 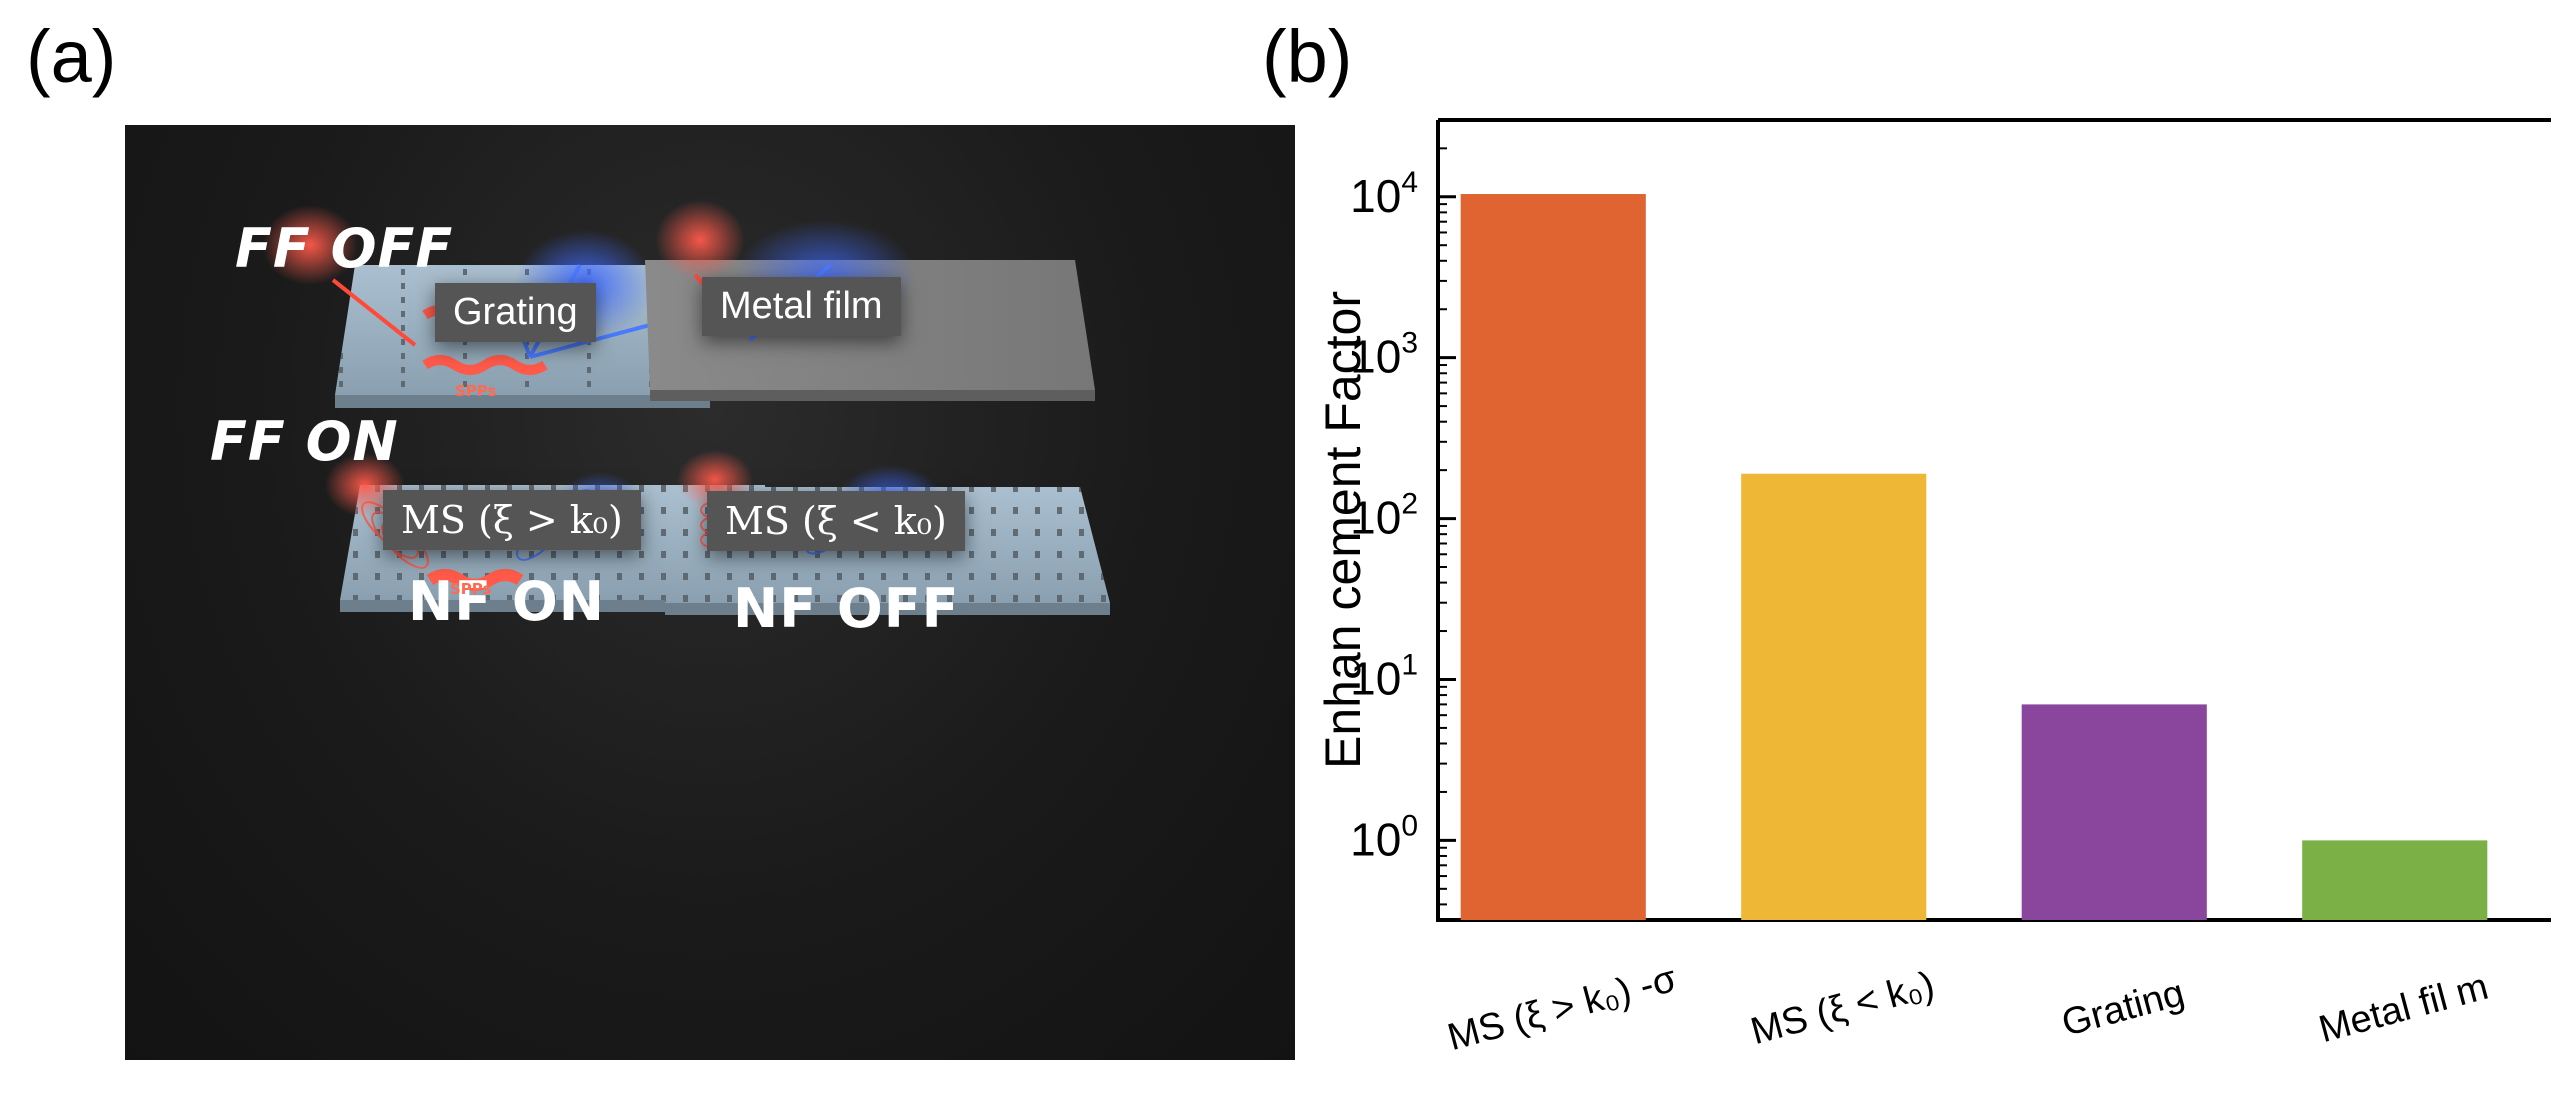 What do you see at coordinates (836, 521) in the screenshot?
I see `ms-small-plate-label: MS (ξ < k₀)` at bounding box center [836, 521].